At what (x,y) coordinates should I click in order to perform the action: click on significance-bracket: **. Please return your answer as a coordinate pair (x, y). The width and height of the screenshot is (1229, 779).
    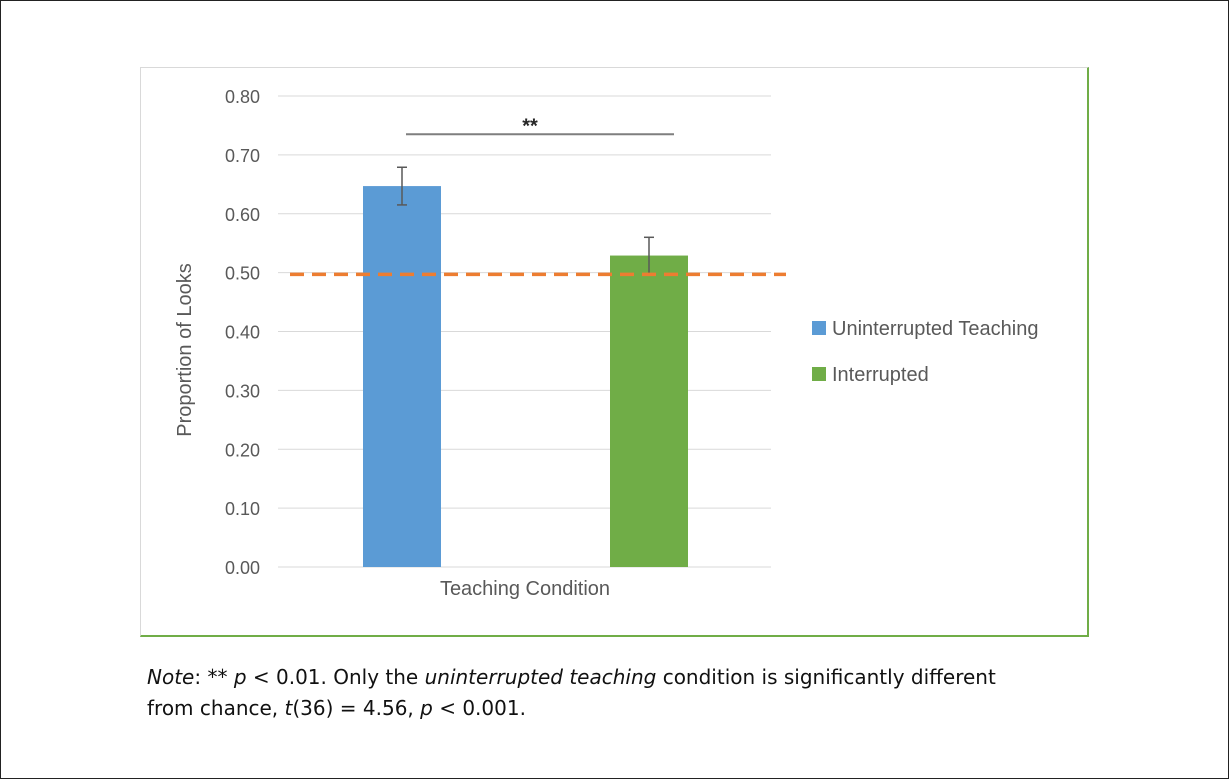
    Looking at the image, I should click on (540, 126).